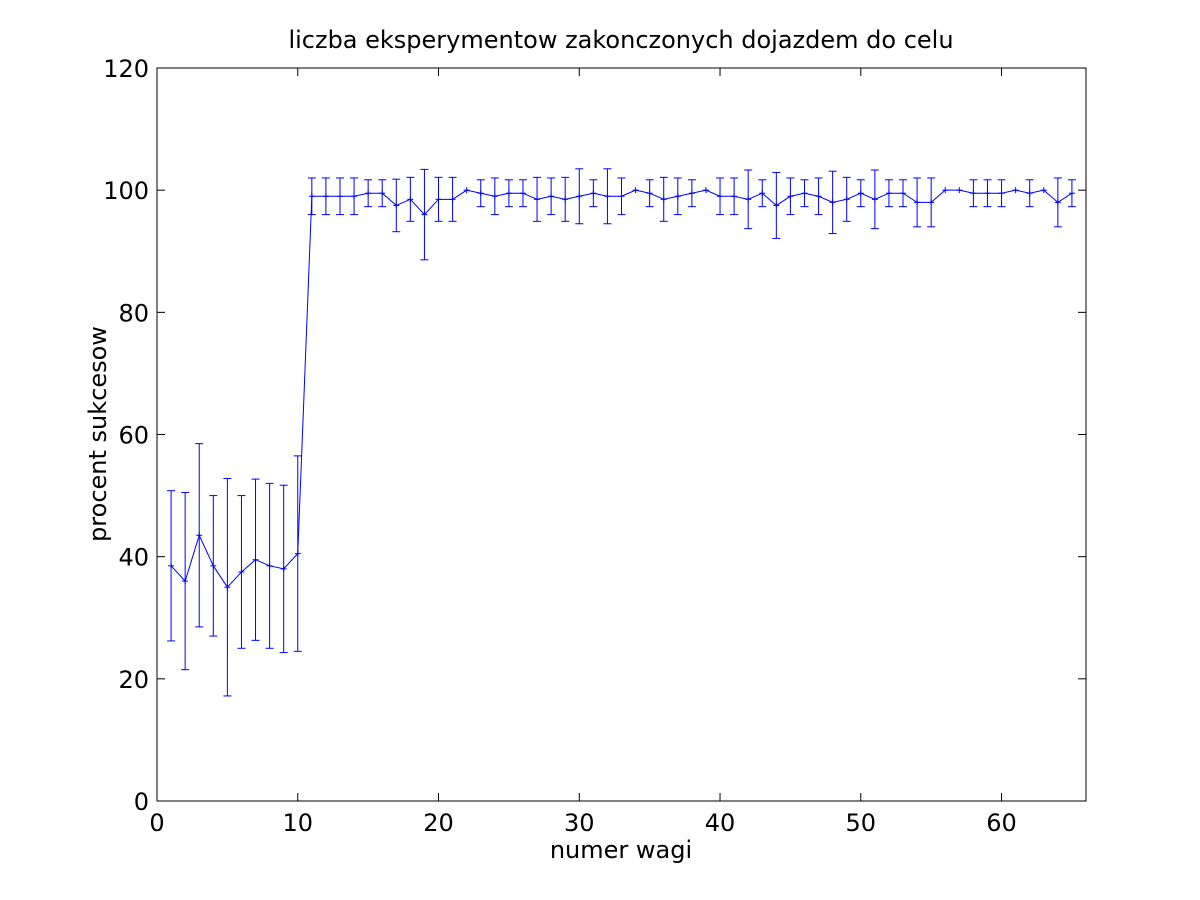 The image size is (1200, 900). What do you see at coordinates (579, 823) in the screenshot?
I see `x-tick-label: 30` at bounding box center [579, 823].